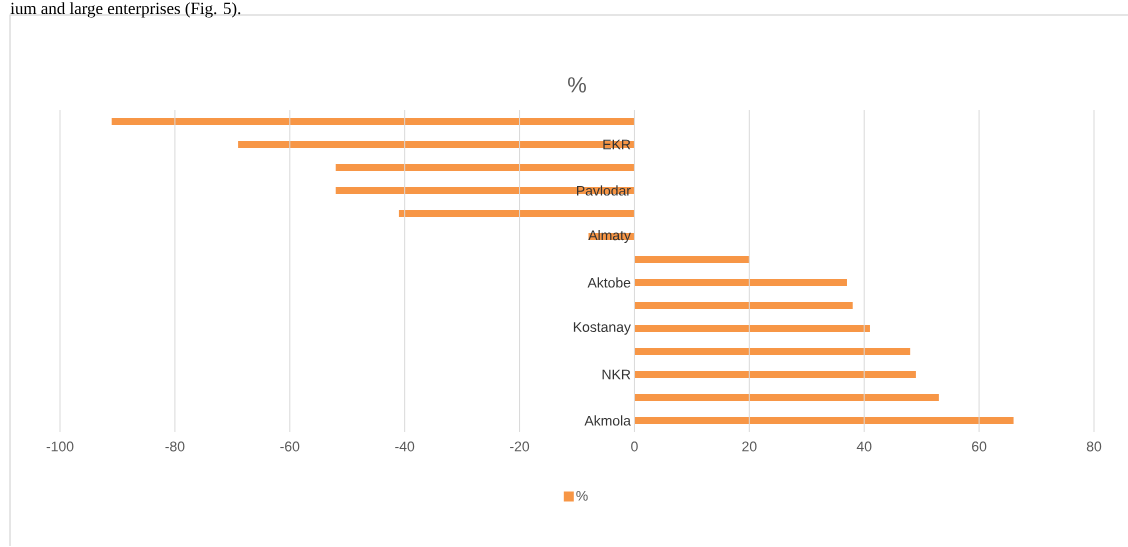 This screenshot has height=547, width=1128. I want to click on chart-title: %, so click(577, 85).